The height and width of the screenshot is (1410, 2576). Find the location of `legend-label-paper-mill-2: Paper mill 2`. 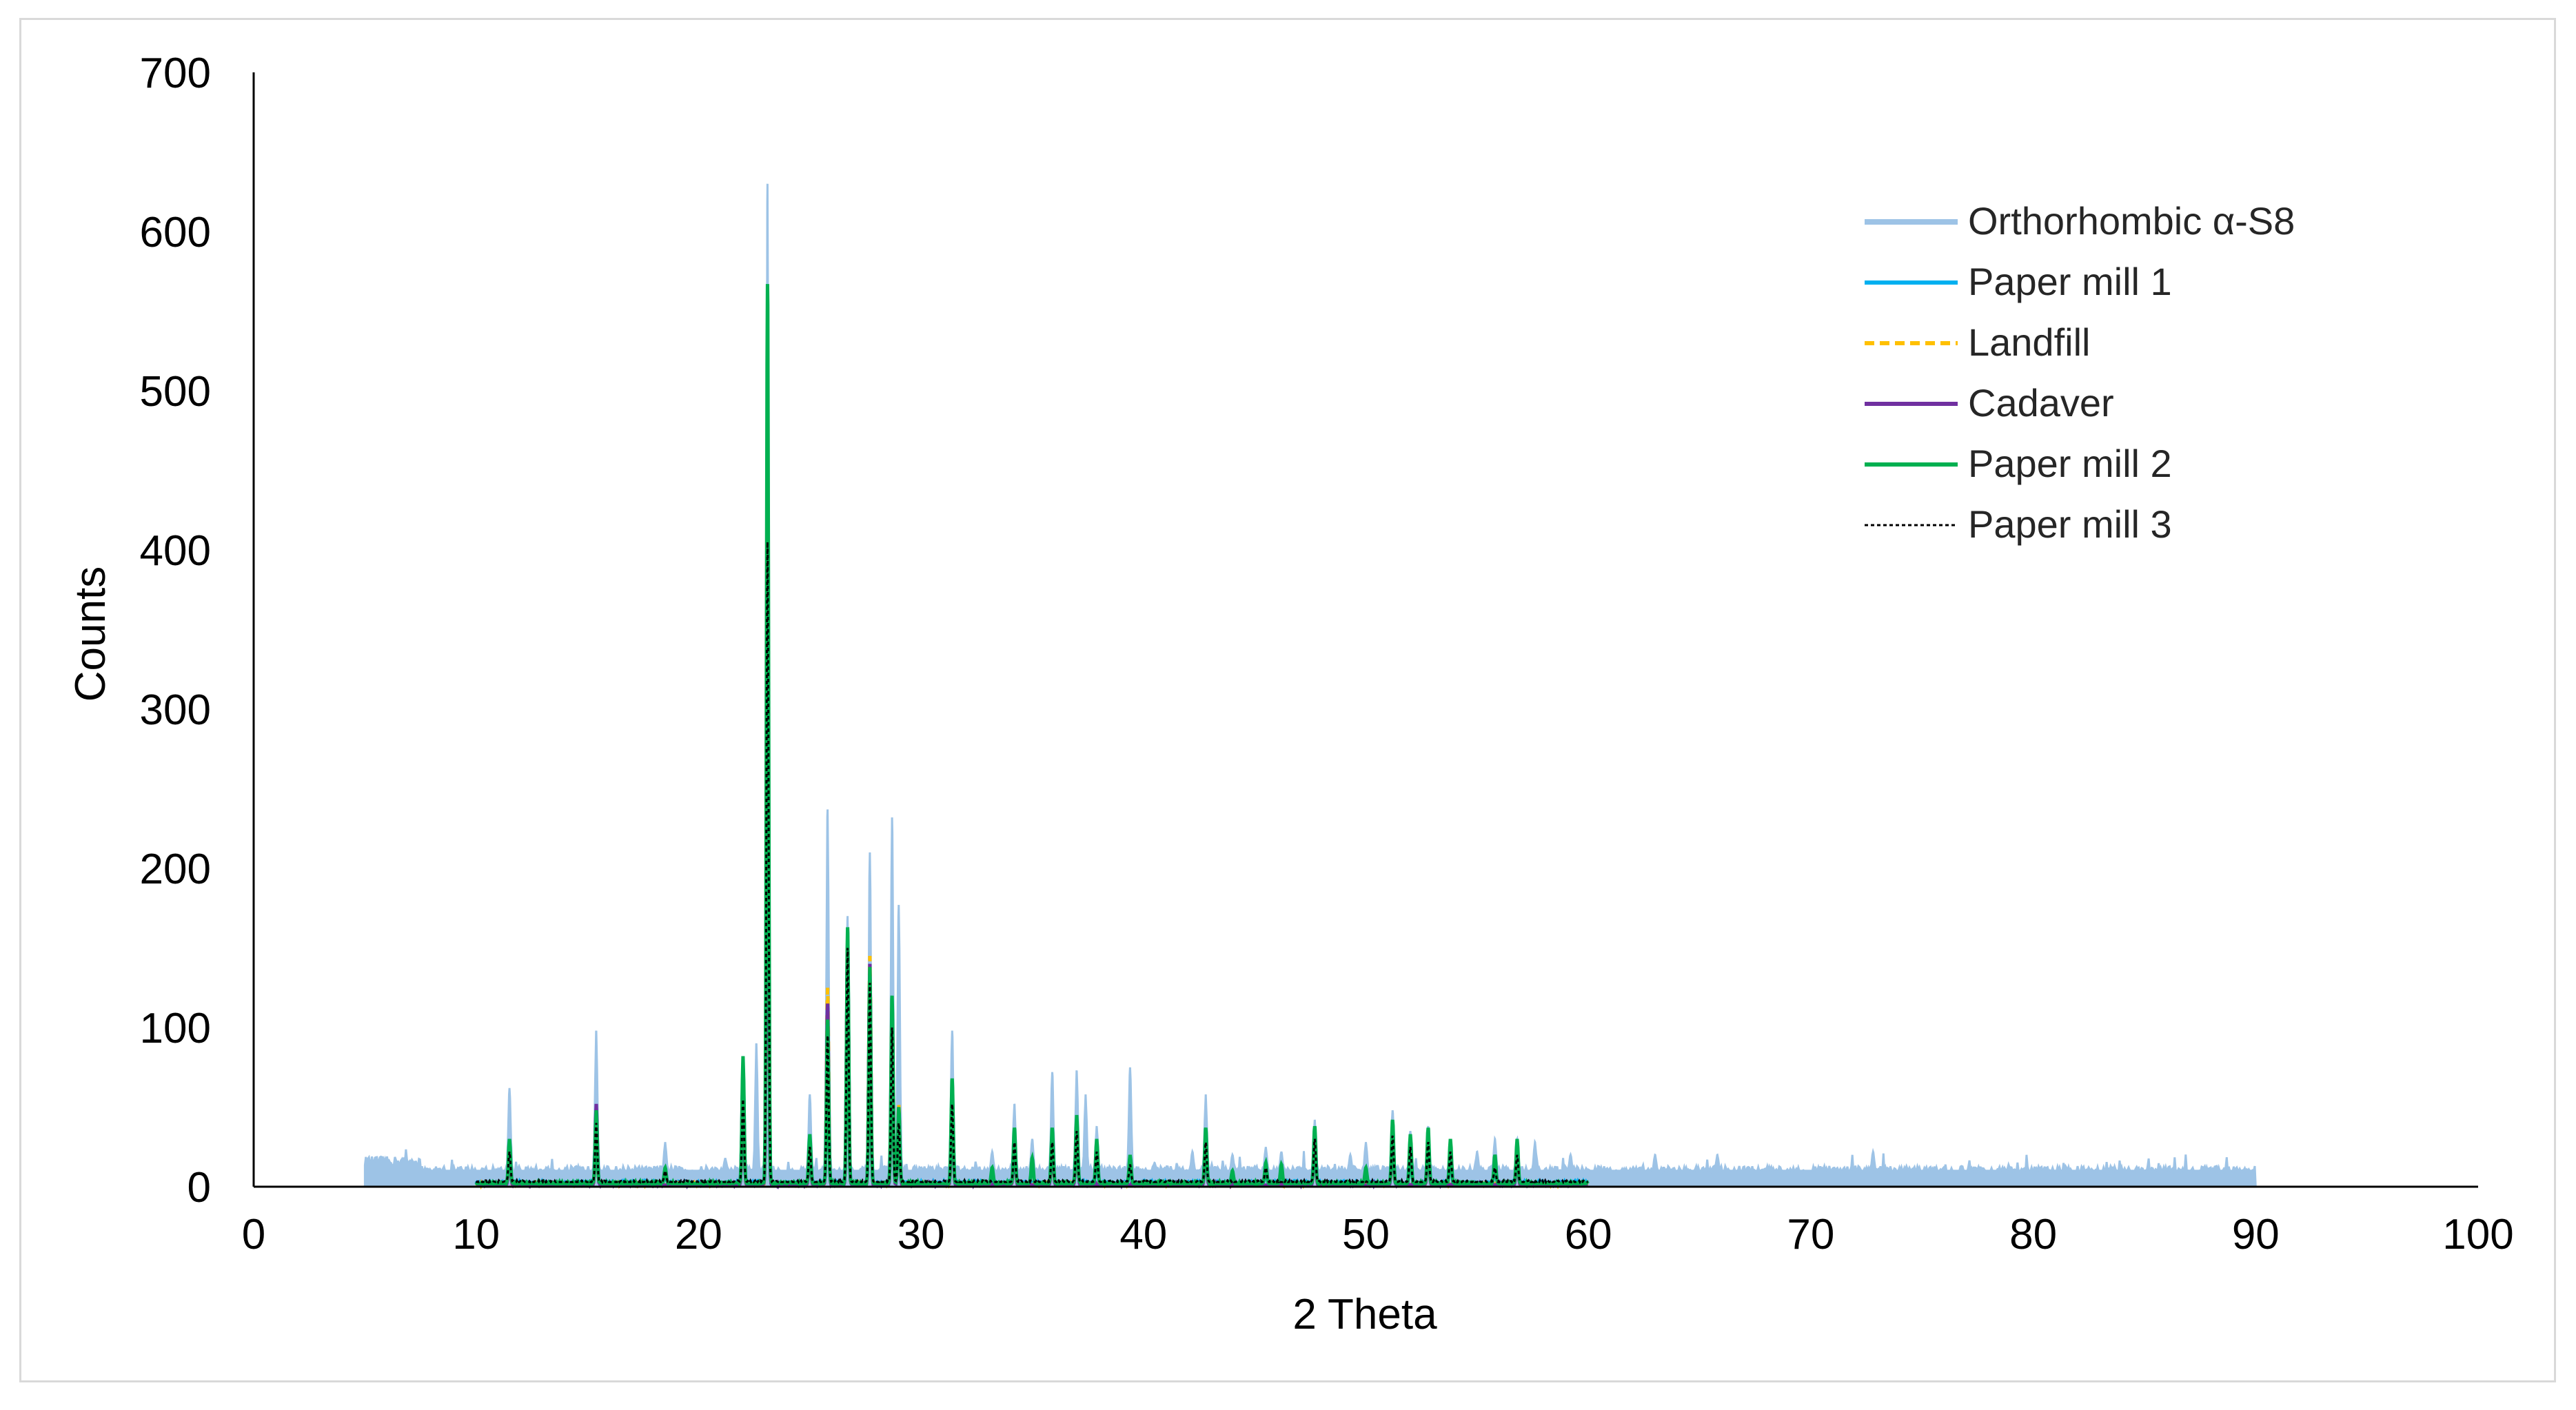

legend-label-paper-mill-2: Paper mill 2 is located at coordinates (2070, 464).